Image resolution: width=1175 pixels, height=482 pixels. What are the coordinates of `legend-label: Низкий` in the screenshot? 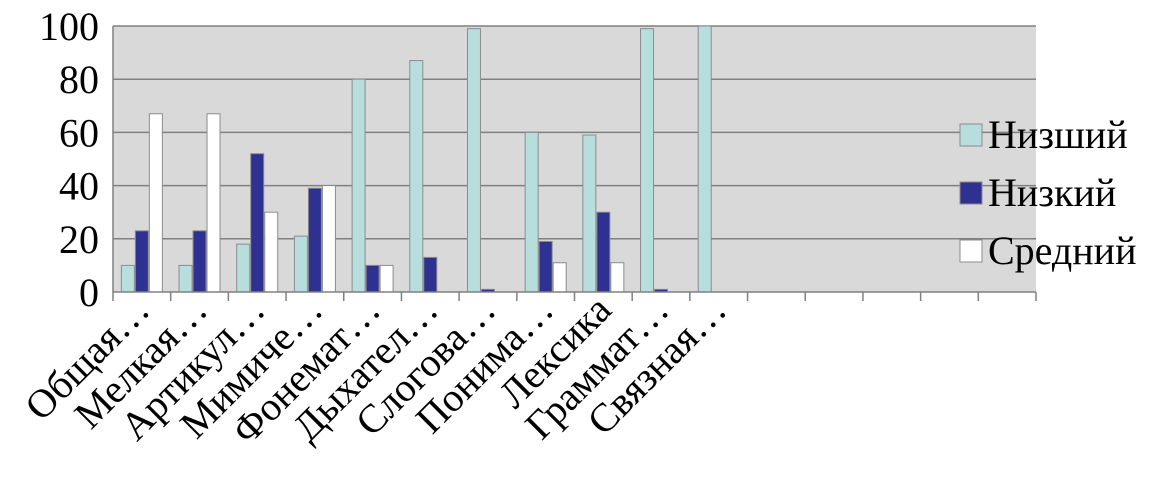 It's located at (1052, 192).